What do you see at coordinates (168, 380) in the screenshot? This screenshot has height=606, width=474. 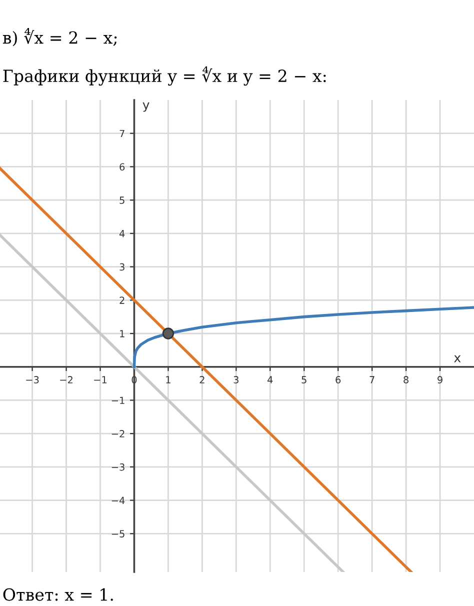 I see `x-tick-label: 1` at bounding box center [168, 380].